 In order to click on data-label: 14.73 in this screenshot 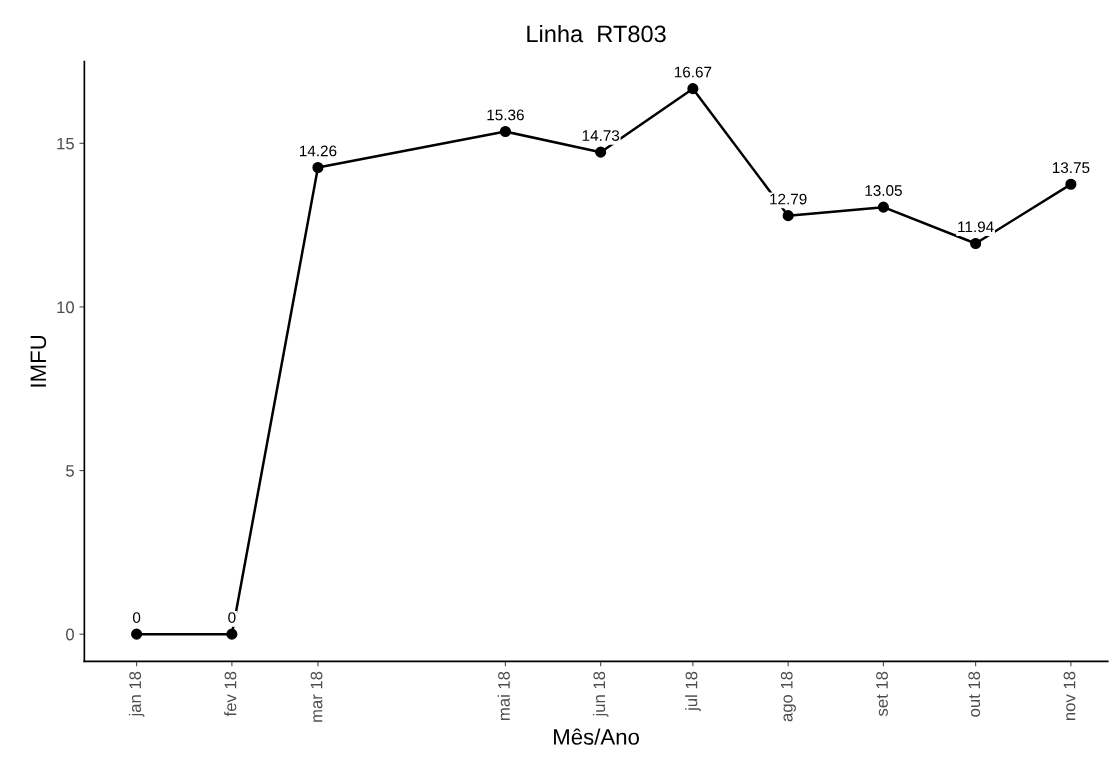, I will do `click(601, 135)`.